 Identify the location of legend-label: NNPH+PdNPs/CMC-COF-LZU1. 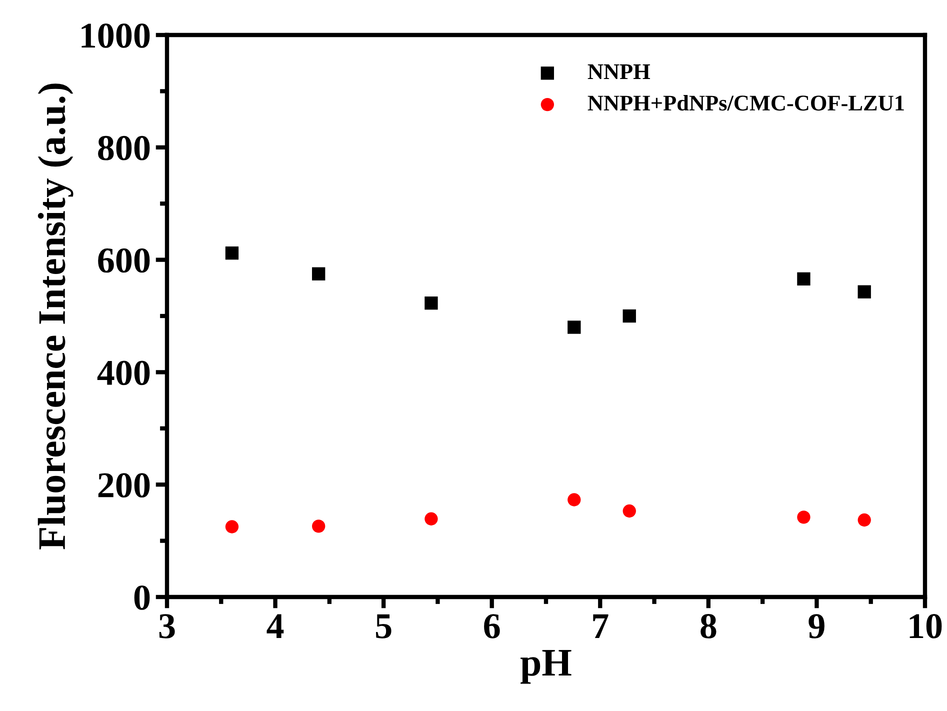
(746, 102).